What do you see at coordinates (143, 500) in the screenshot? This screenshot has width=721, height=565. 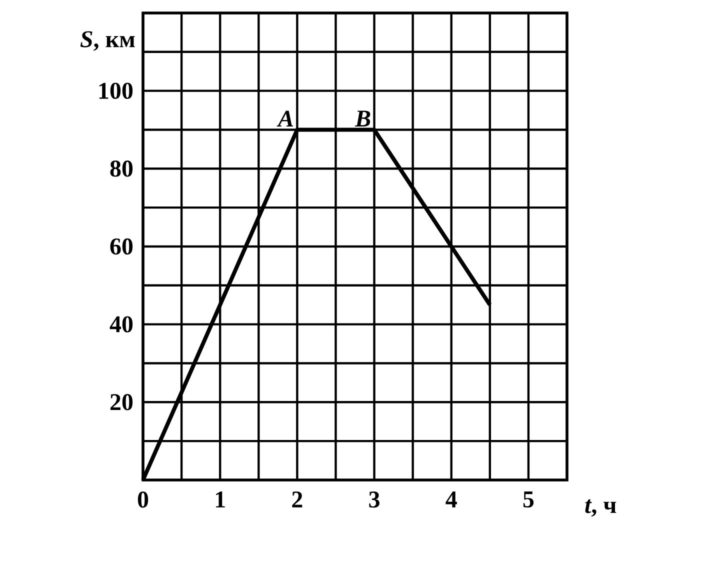 I see `x-tick-label: 0` at bounding box center [143, 500].